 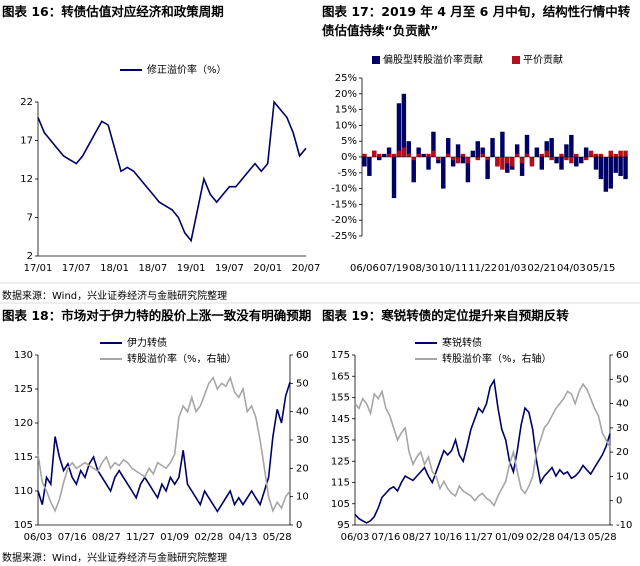 What do you see at coordinates (385, 537) in the screenshot?
I see `x-tick-label: 07/16` at bounding box center [385, 537].